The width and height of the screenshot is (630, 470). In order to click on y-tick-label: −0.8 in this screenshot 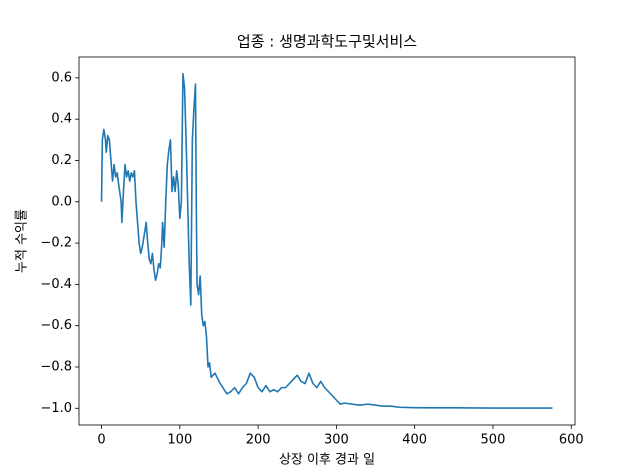, I will do `click(56, 366)`.